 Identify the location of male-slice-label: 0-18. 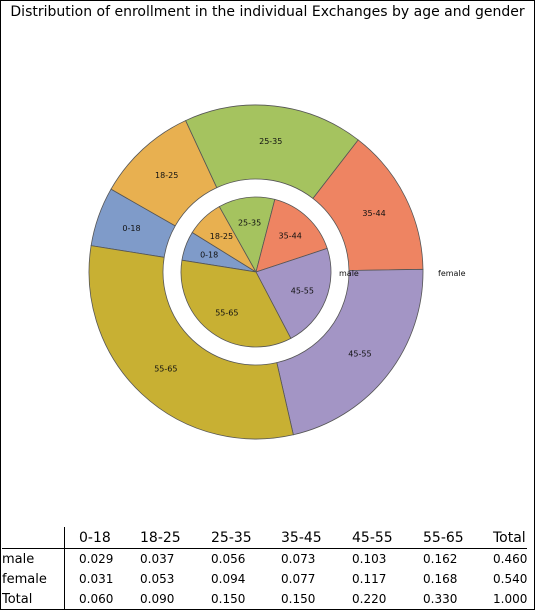
(209, 255).